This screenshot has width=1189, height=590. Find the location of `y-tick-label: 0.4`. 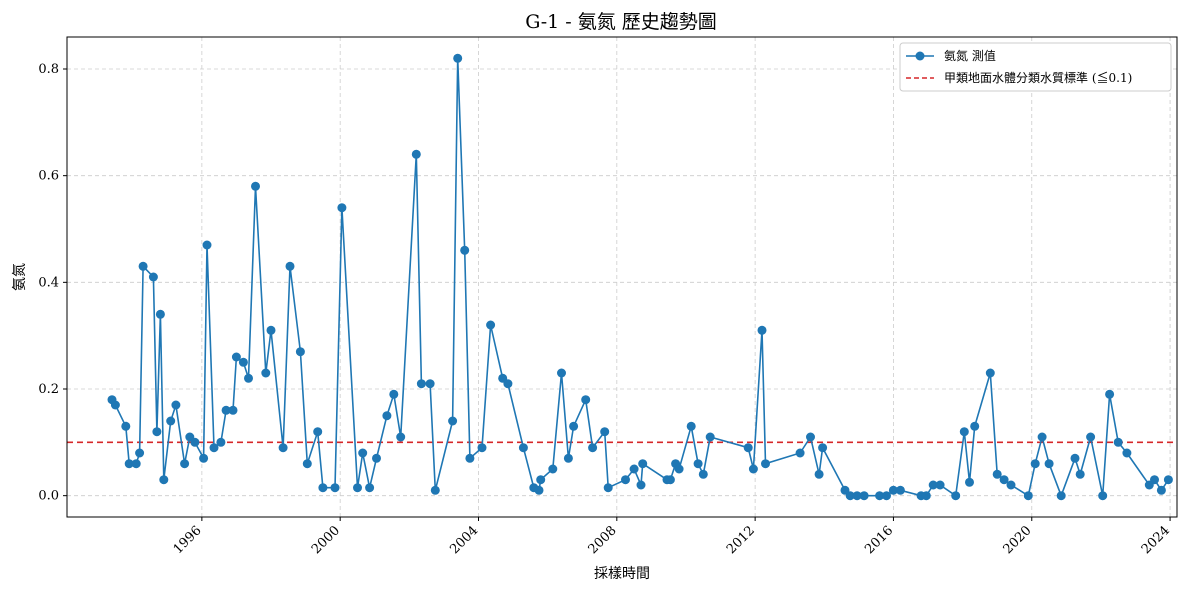

y-tick-label: 0.4 is located at coordinates (48, 282).